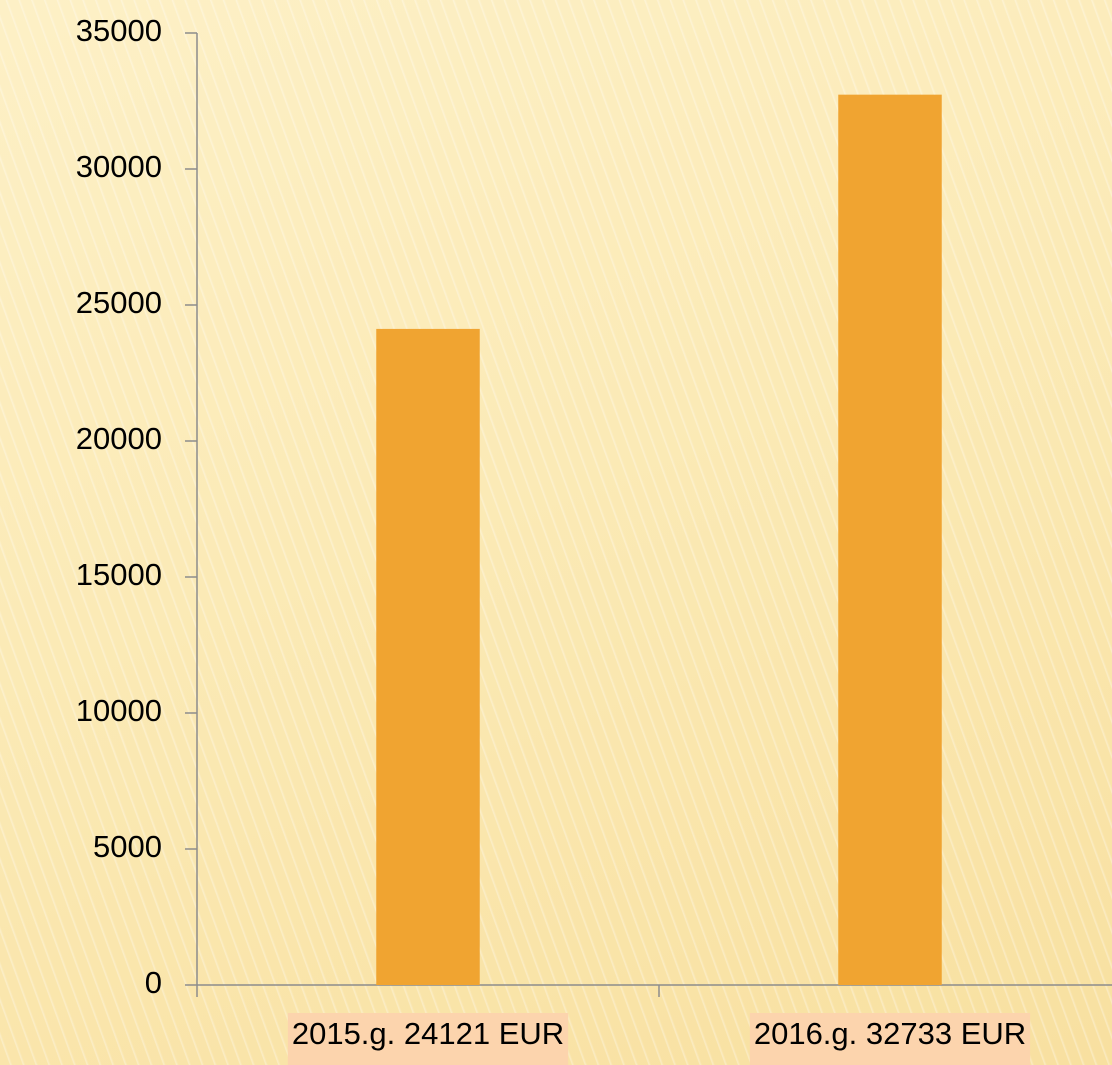 The width and height of the screenshot is (1112, 1065). Describe the element at coordinates (119, 302) in the screenshot. I see `y-tick-label: 25000` at that location.